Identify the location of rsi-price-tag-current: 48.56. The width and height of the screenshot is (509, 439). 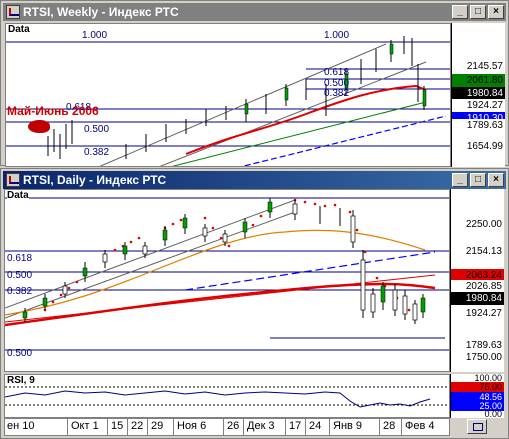
(477, 397).